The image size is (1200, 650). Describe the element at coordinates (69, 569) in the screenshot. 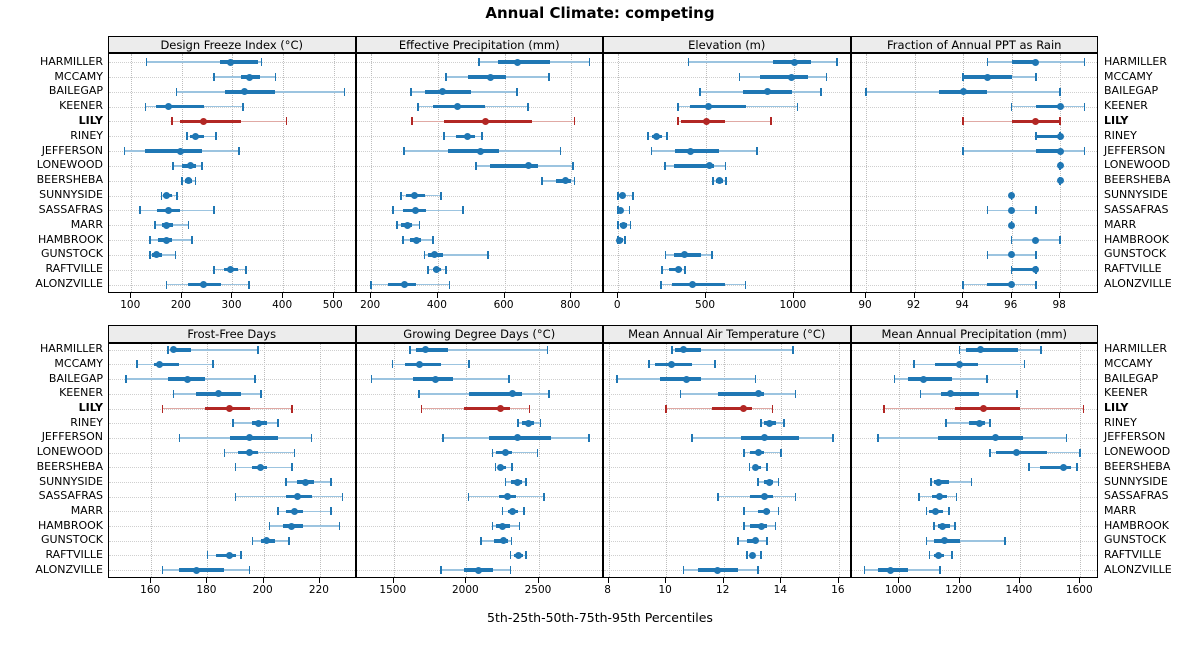

I see `station-label-left-alonzville: ALONZVILLE` at that location.